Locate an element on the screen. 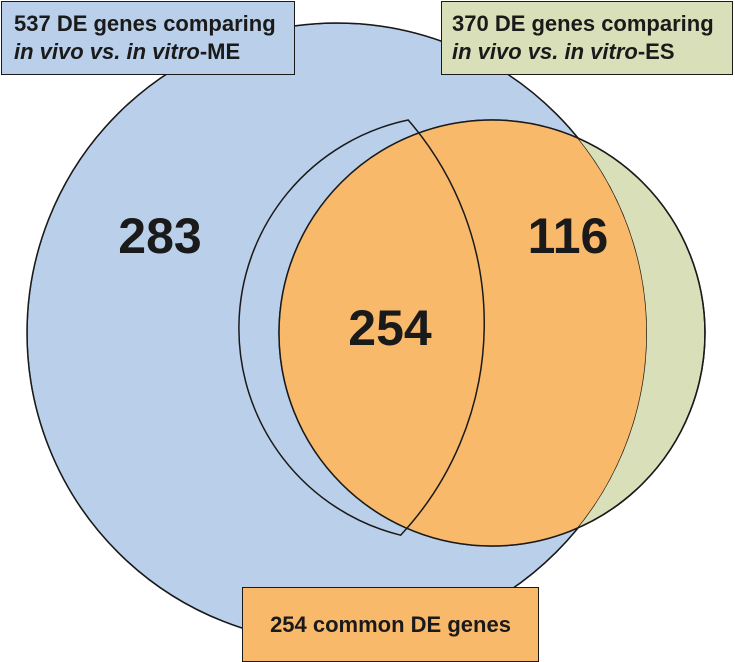 The image size is (735, 662). right-set-suffix: -ES is located at coordinates (656, 51).